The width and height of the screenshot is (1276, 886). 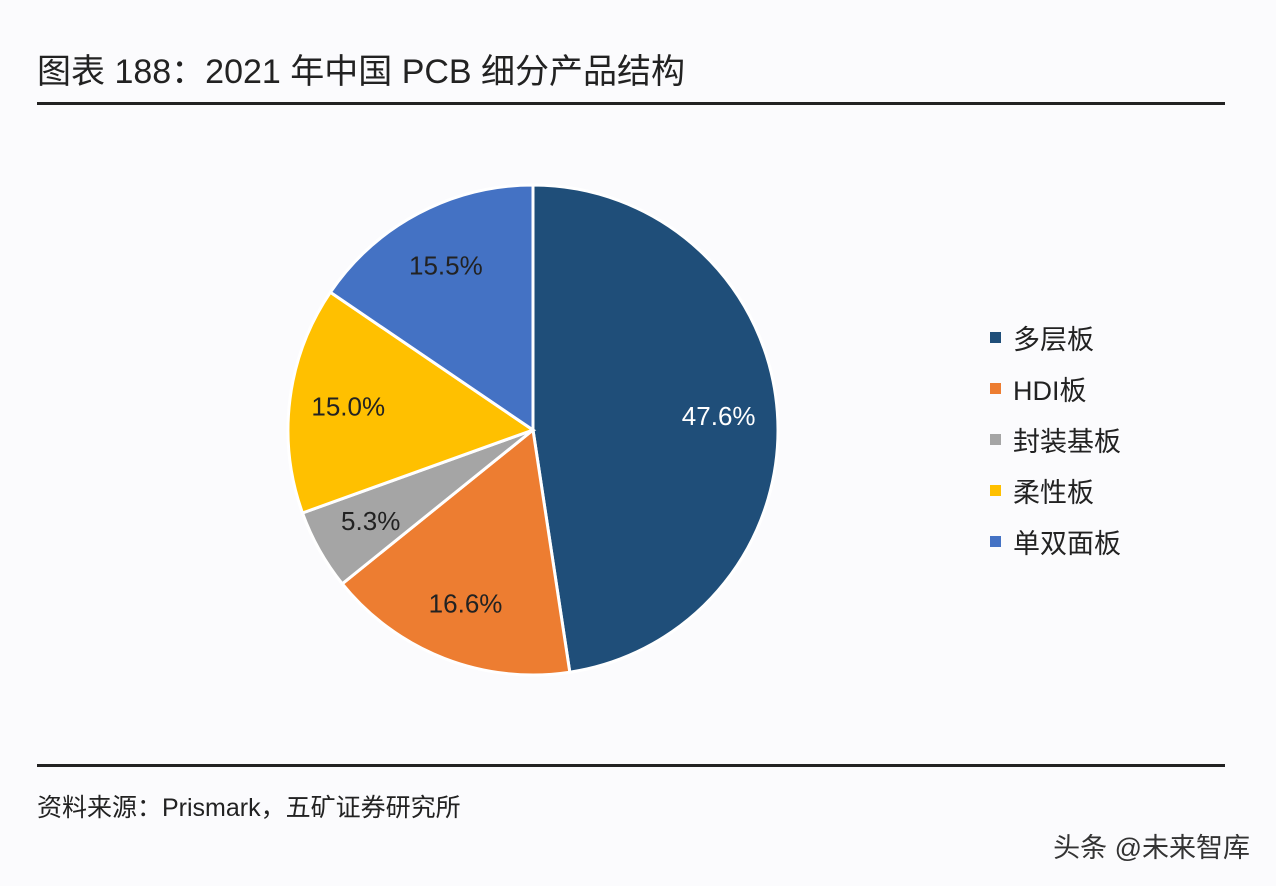 I want to click on data-label: 15.0%, so click(x=348, y=407).